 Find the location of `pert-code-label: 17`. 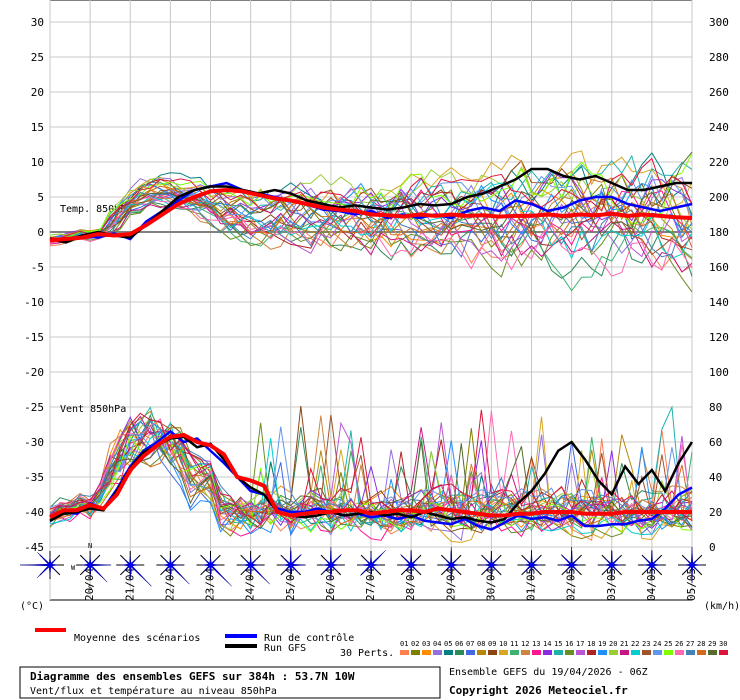

pert-code-label: 17 is located at coordinates (580, 644).